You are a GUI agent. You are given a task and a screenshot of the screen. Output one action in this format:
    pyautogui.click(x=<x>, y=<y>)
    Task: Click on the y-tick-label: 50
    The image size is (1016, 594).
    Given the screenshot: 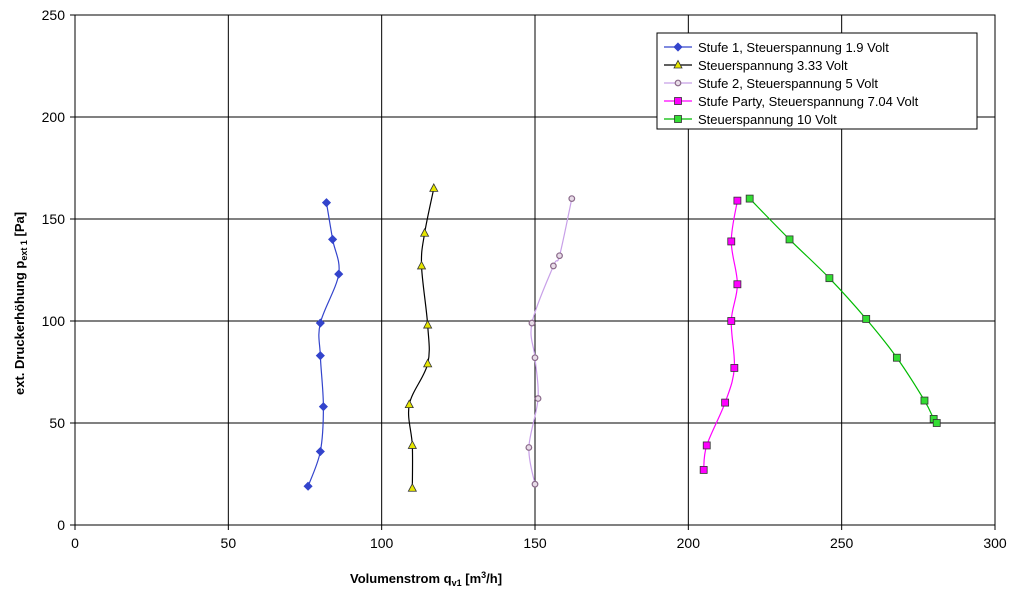 What is the action you would take?
    pyautogui.click(x=57, y=423)
    